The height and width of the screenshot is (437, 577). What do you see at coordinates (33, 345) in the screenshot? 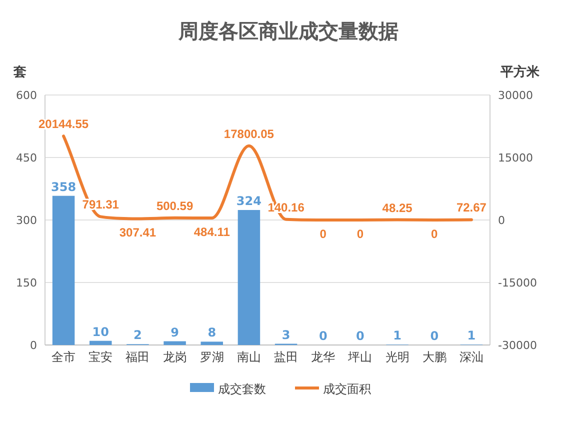
I see `y-tick-label: 0` at bounding box center [33, 345].